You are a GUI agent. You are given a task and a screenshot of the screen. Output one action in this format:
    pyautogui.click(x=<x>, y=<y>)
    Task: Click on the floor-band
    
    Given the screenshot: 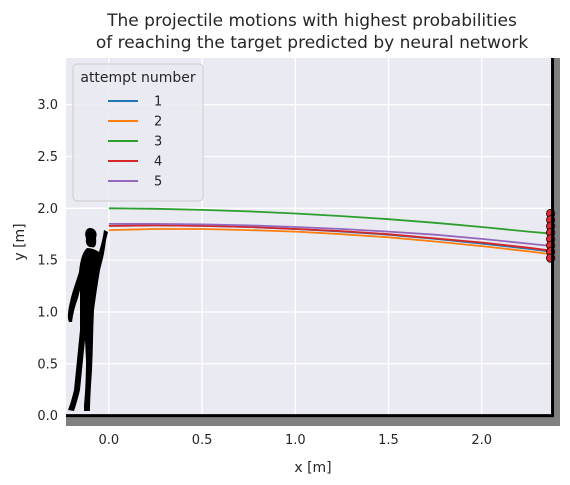 What is the action you would take?
    pyautogui.click(x=313, y=421)
    